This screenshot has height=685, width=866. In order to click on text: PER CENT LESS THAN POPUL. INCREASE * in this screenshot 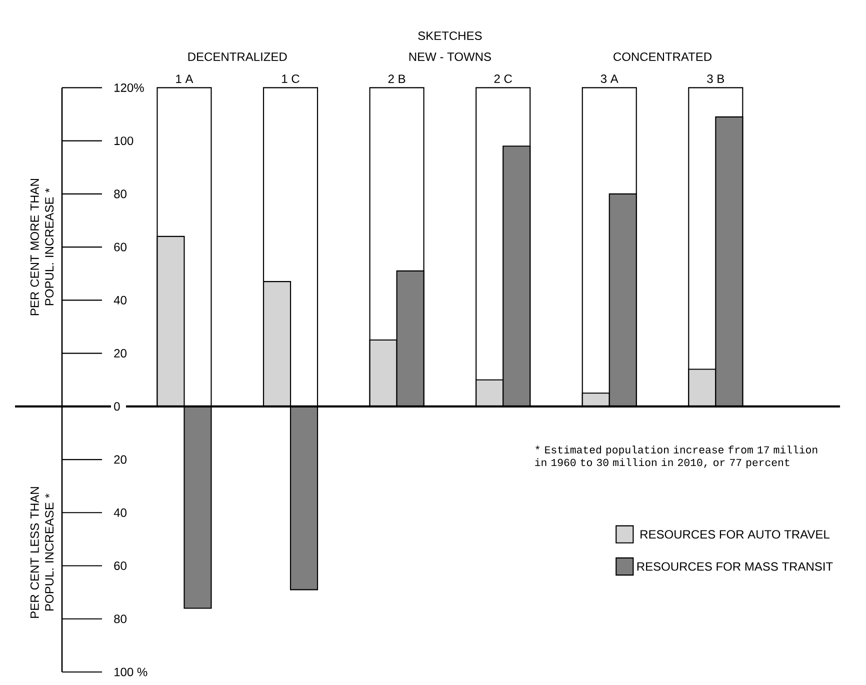, I will do `click(42, 552)`.